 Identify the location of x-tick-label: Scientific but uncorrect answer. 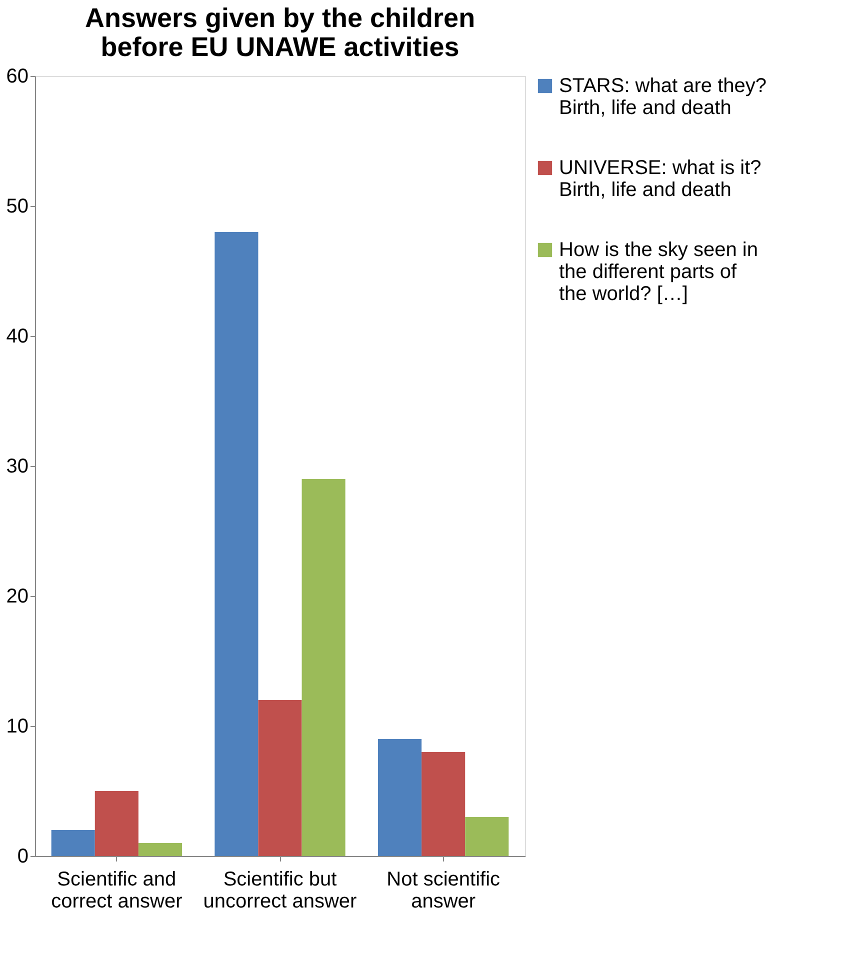
(280, 890).